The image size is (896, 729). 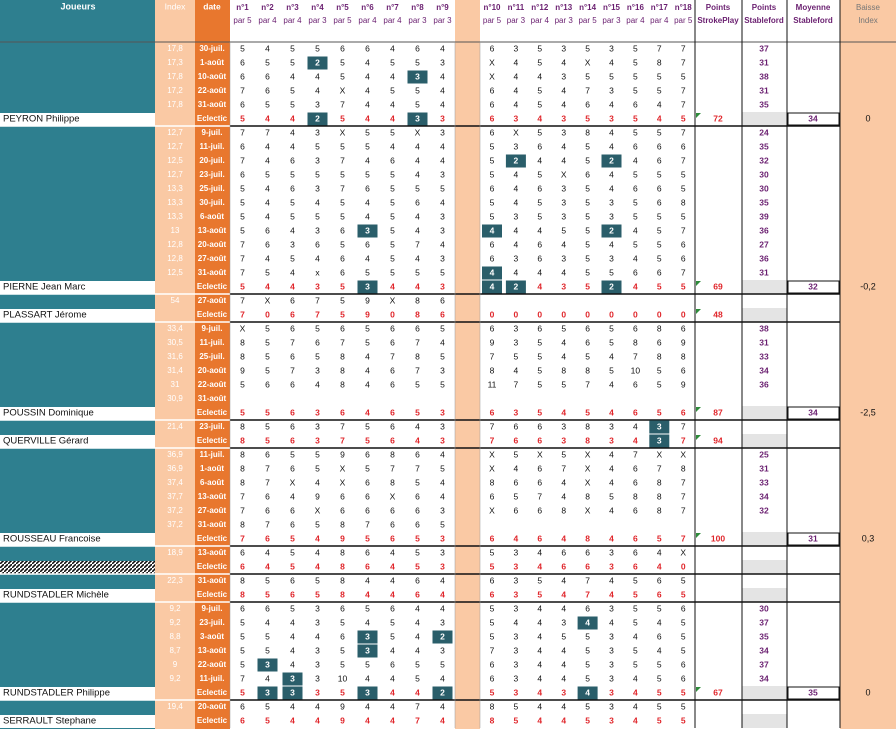 What do you see at coordinates (175, 364) in the screenshot?
I see `index-column` at bounding box center [175, 364].